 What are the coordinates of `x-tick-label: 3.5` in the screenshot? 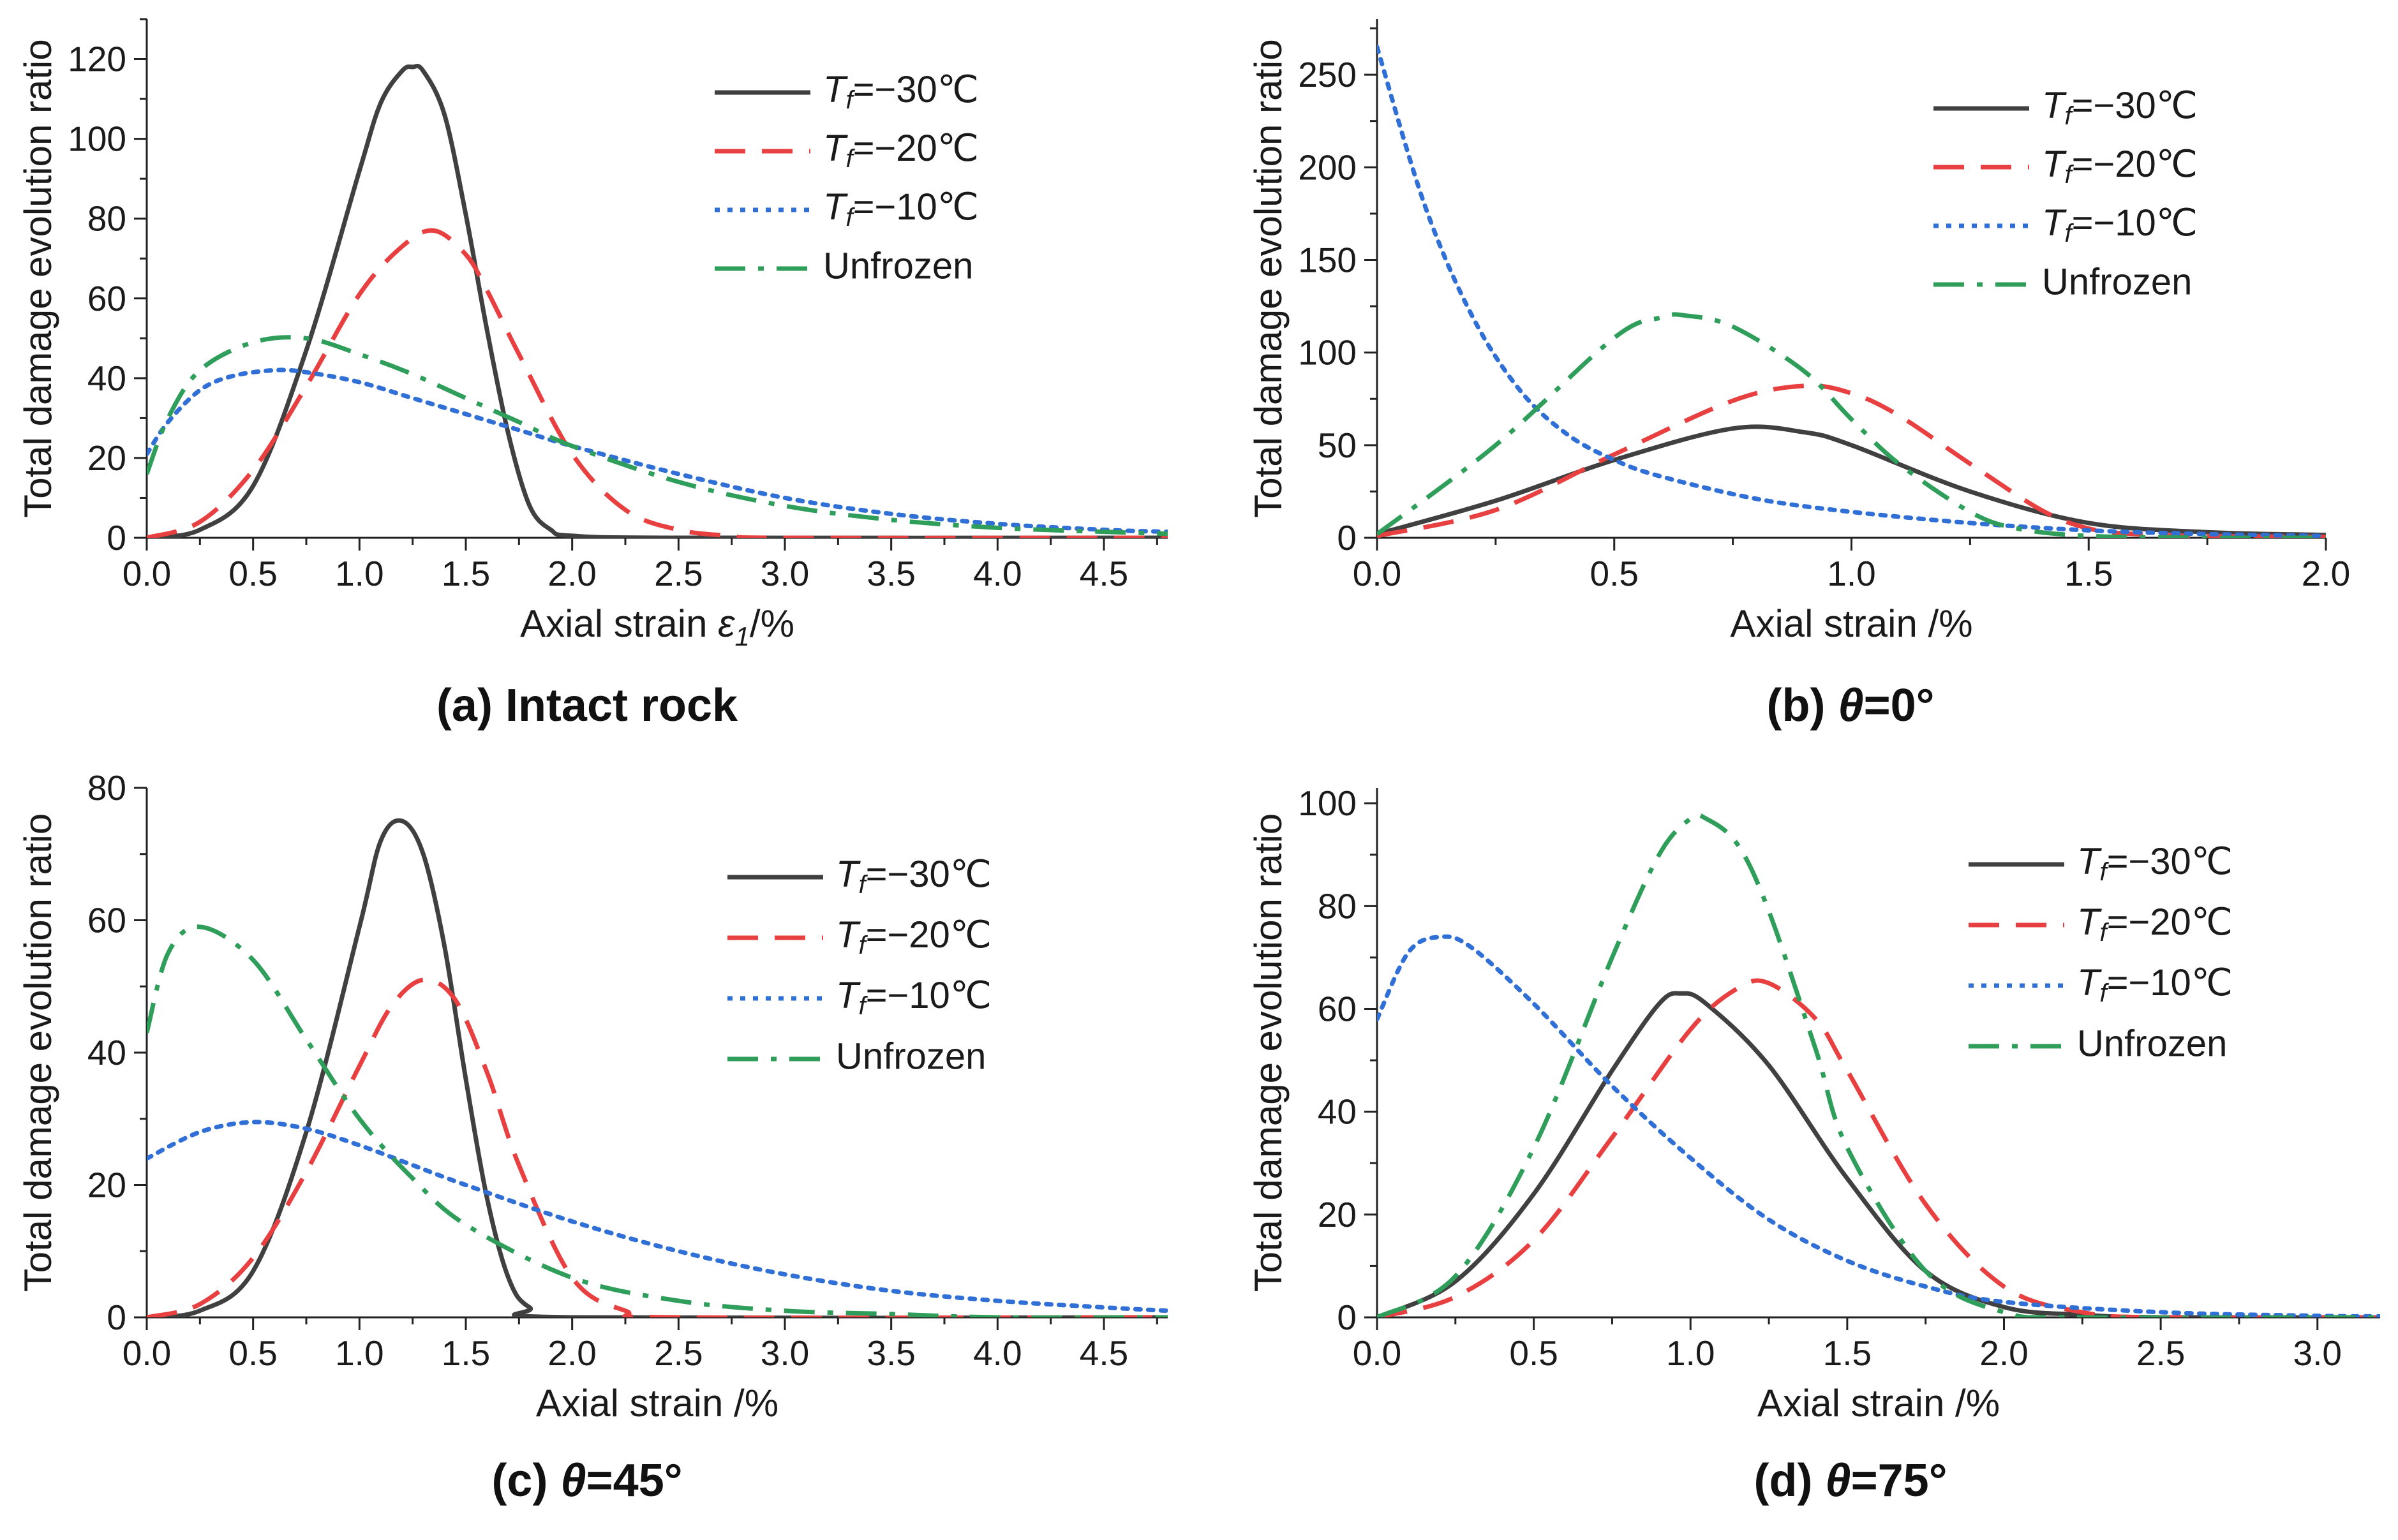 It's located at (891, 573).